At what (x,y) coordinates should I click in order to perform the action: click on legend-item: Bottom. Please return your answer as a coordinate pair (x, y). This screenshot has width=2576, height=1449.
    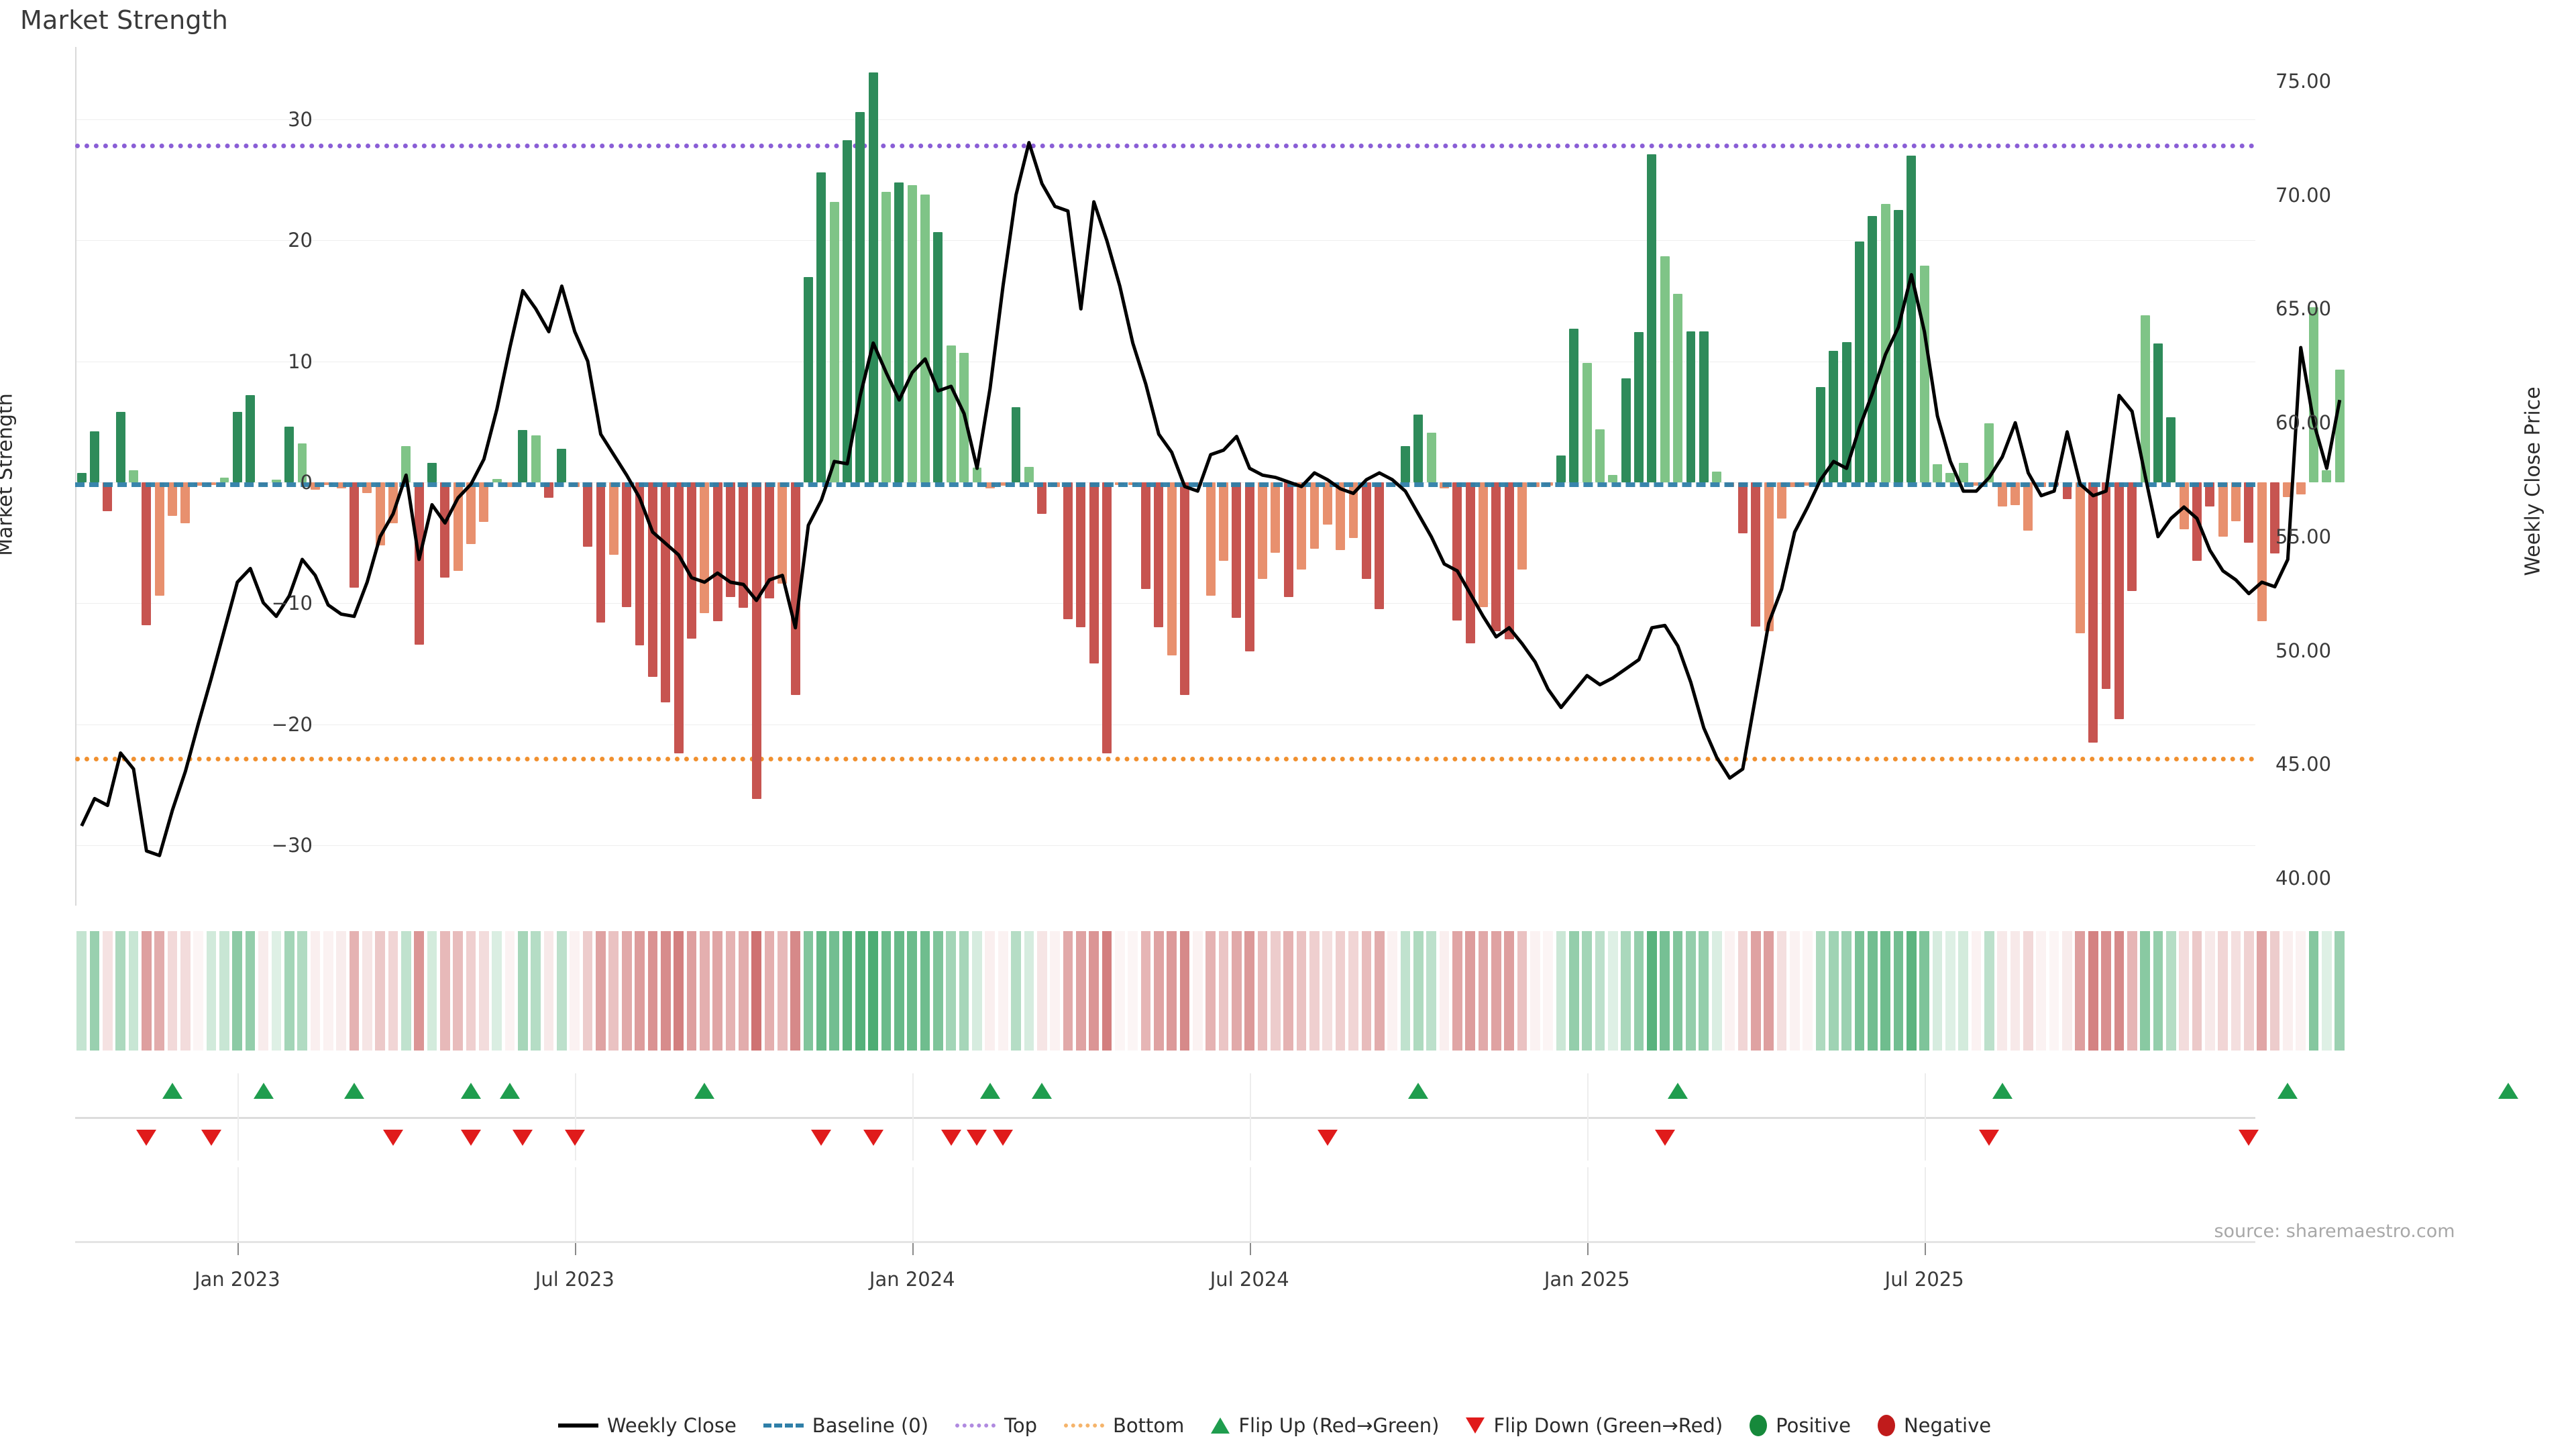
    Looking at the image, I should click on (1124, 1425).